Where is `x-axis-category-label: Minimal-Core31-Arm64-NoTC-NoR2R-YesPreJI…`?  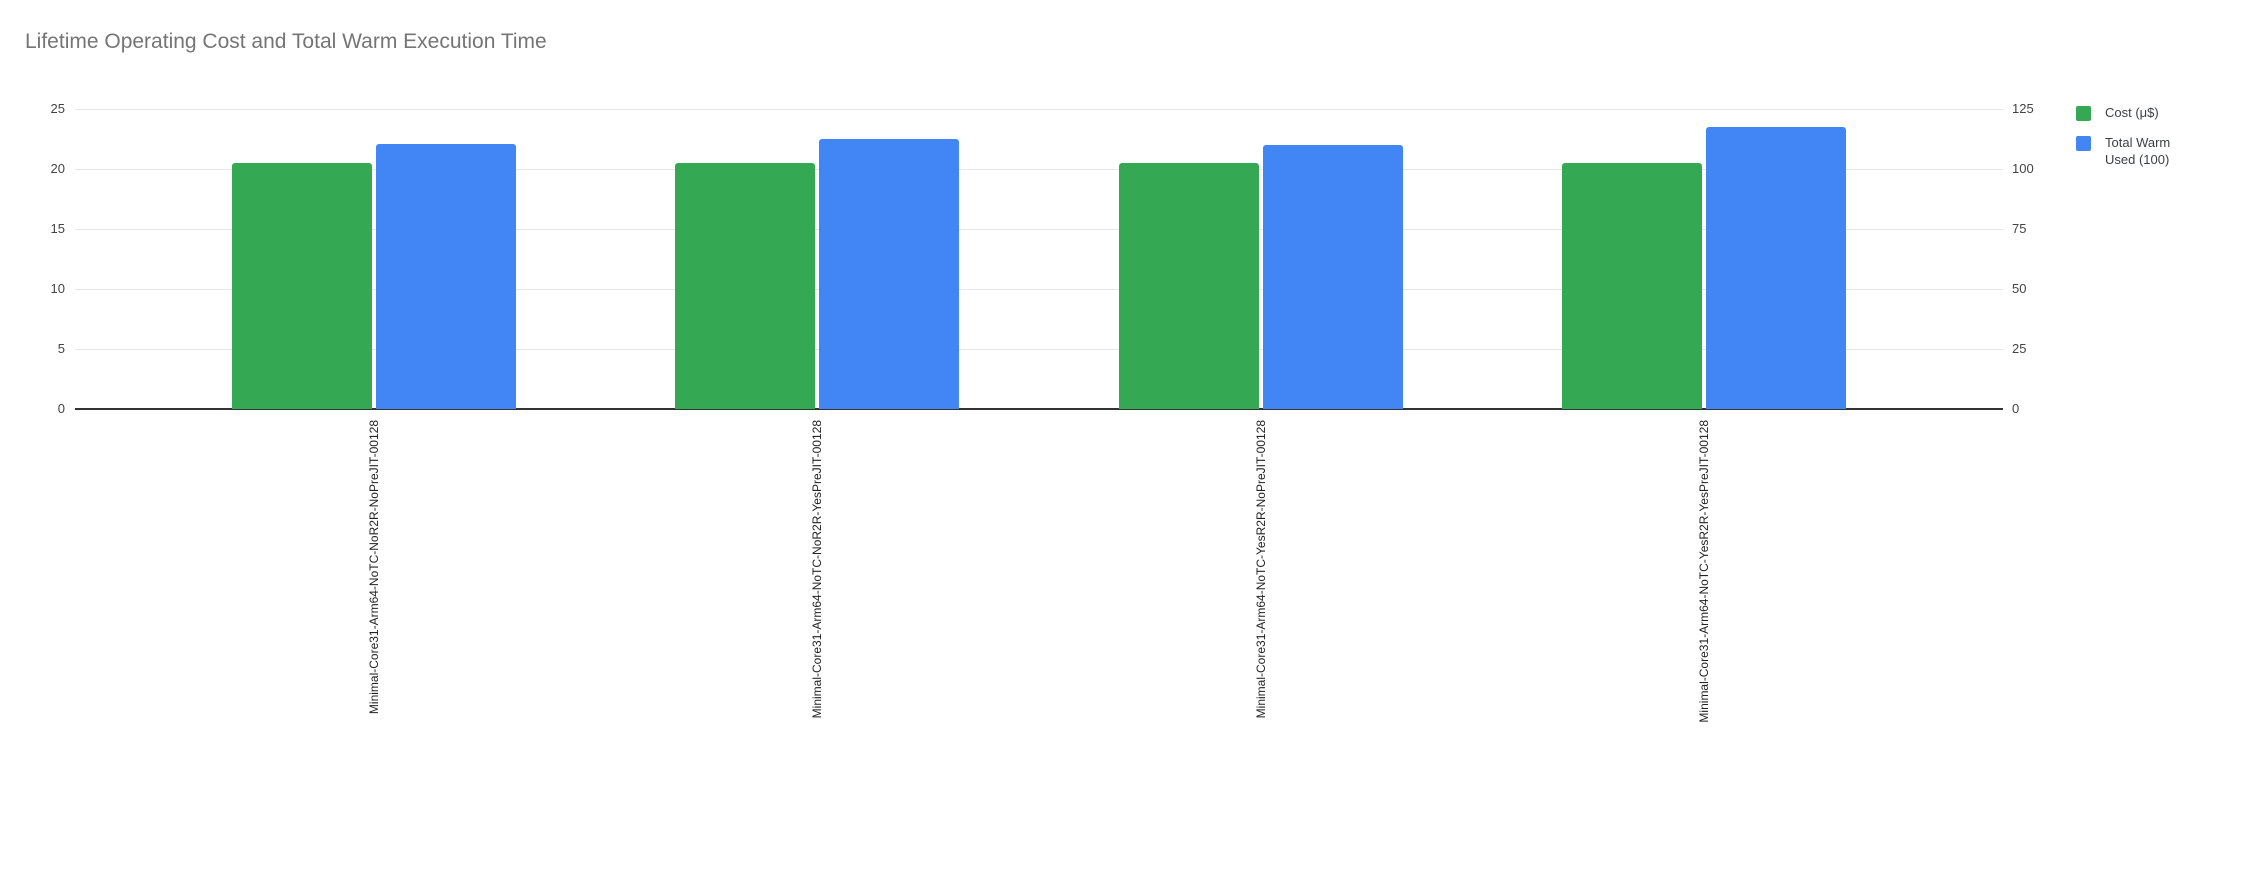 x-axis-category-label: Minimal-Core31-Arm64-NoTC-NoR2R-YesPreJI… is located at coordinates (817, 569).